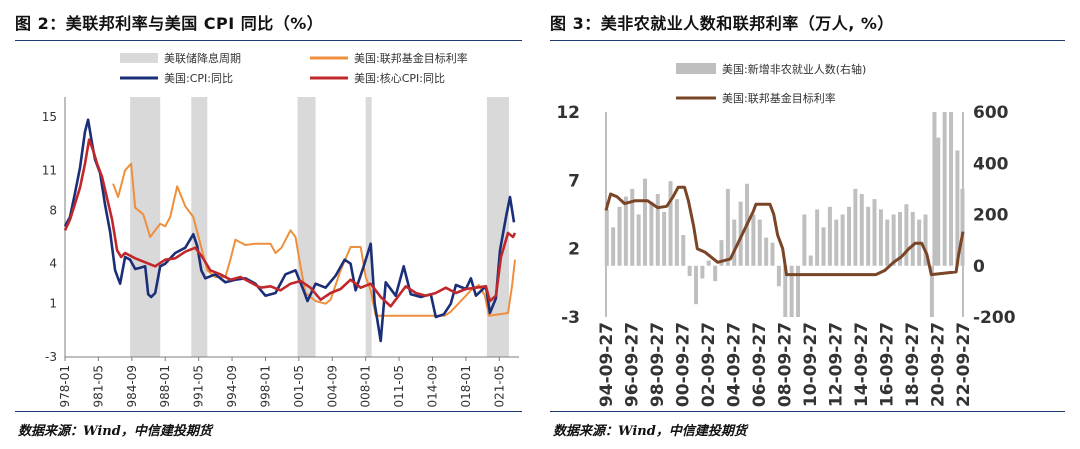 This screenshot has height=449, width=1080. Describe the element at coordinates (49, 117) in the screenshot. I see `y-tick-label: 15` at that location.